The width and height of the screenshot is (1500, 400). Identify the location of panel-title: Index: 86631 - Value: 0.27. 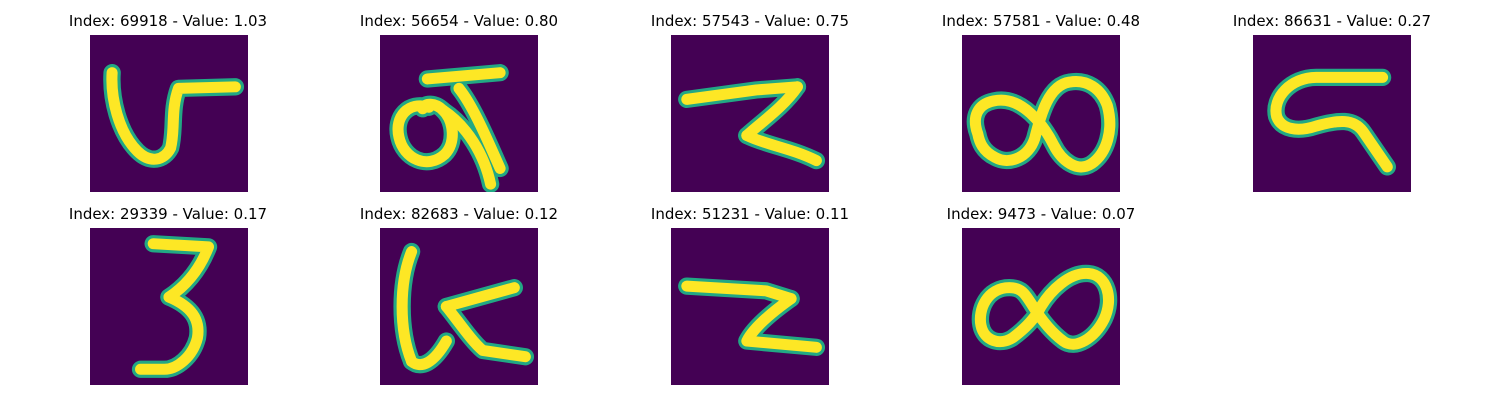
(1332, 21).